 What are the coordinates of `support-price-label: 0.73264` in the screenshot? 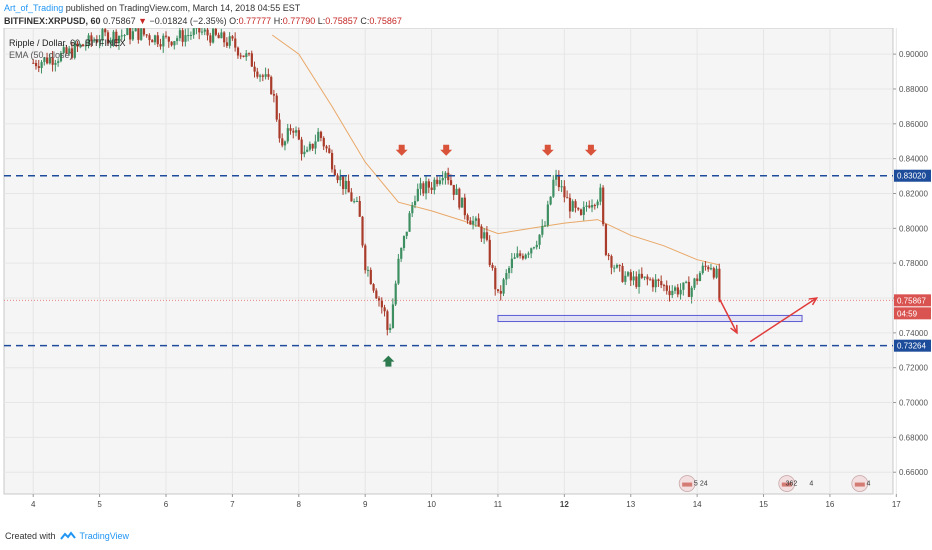 It's located at (911, 346).